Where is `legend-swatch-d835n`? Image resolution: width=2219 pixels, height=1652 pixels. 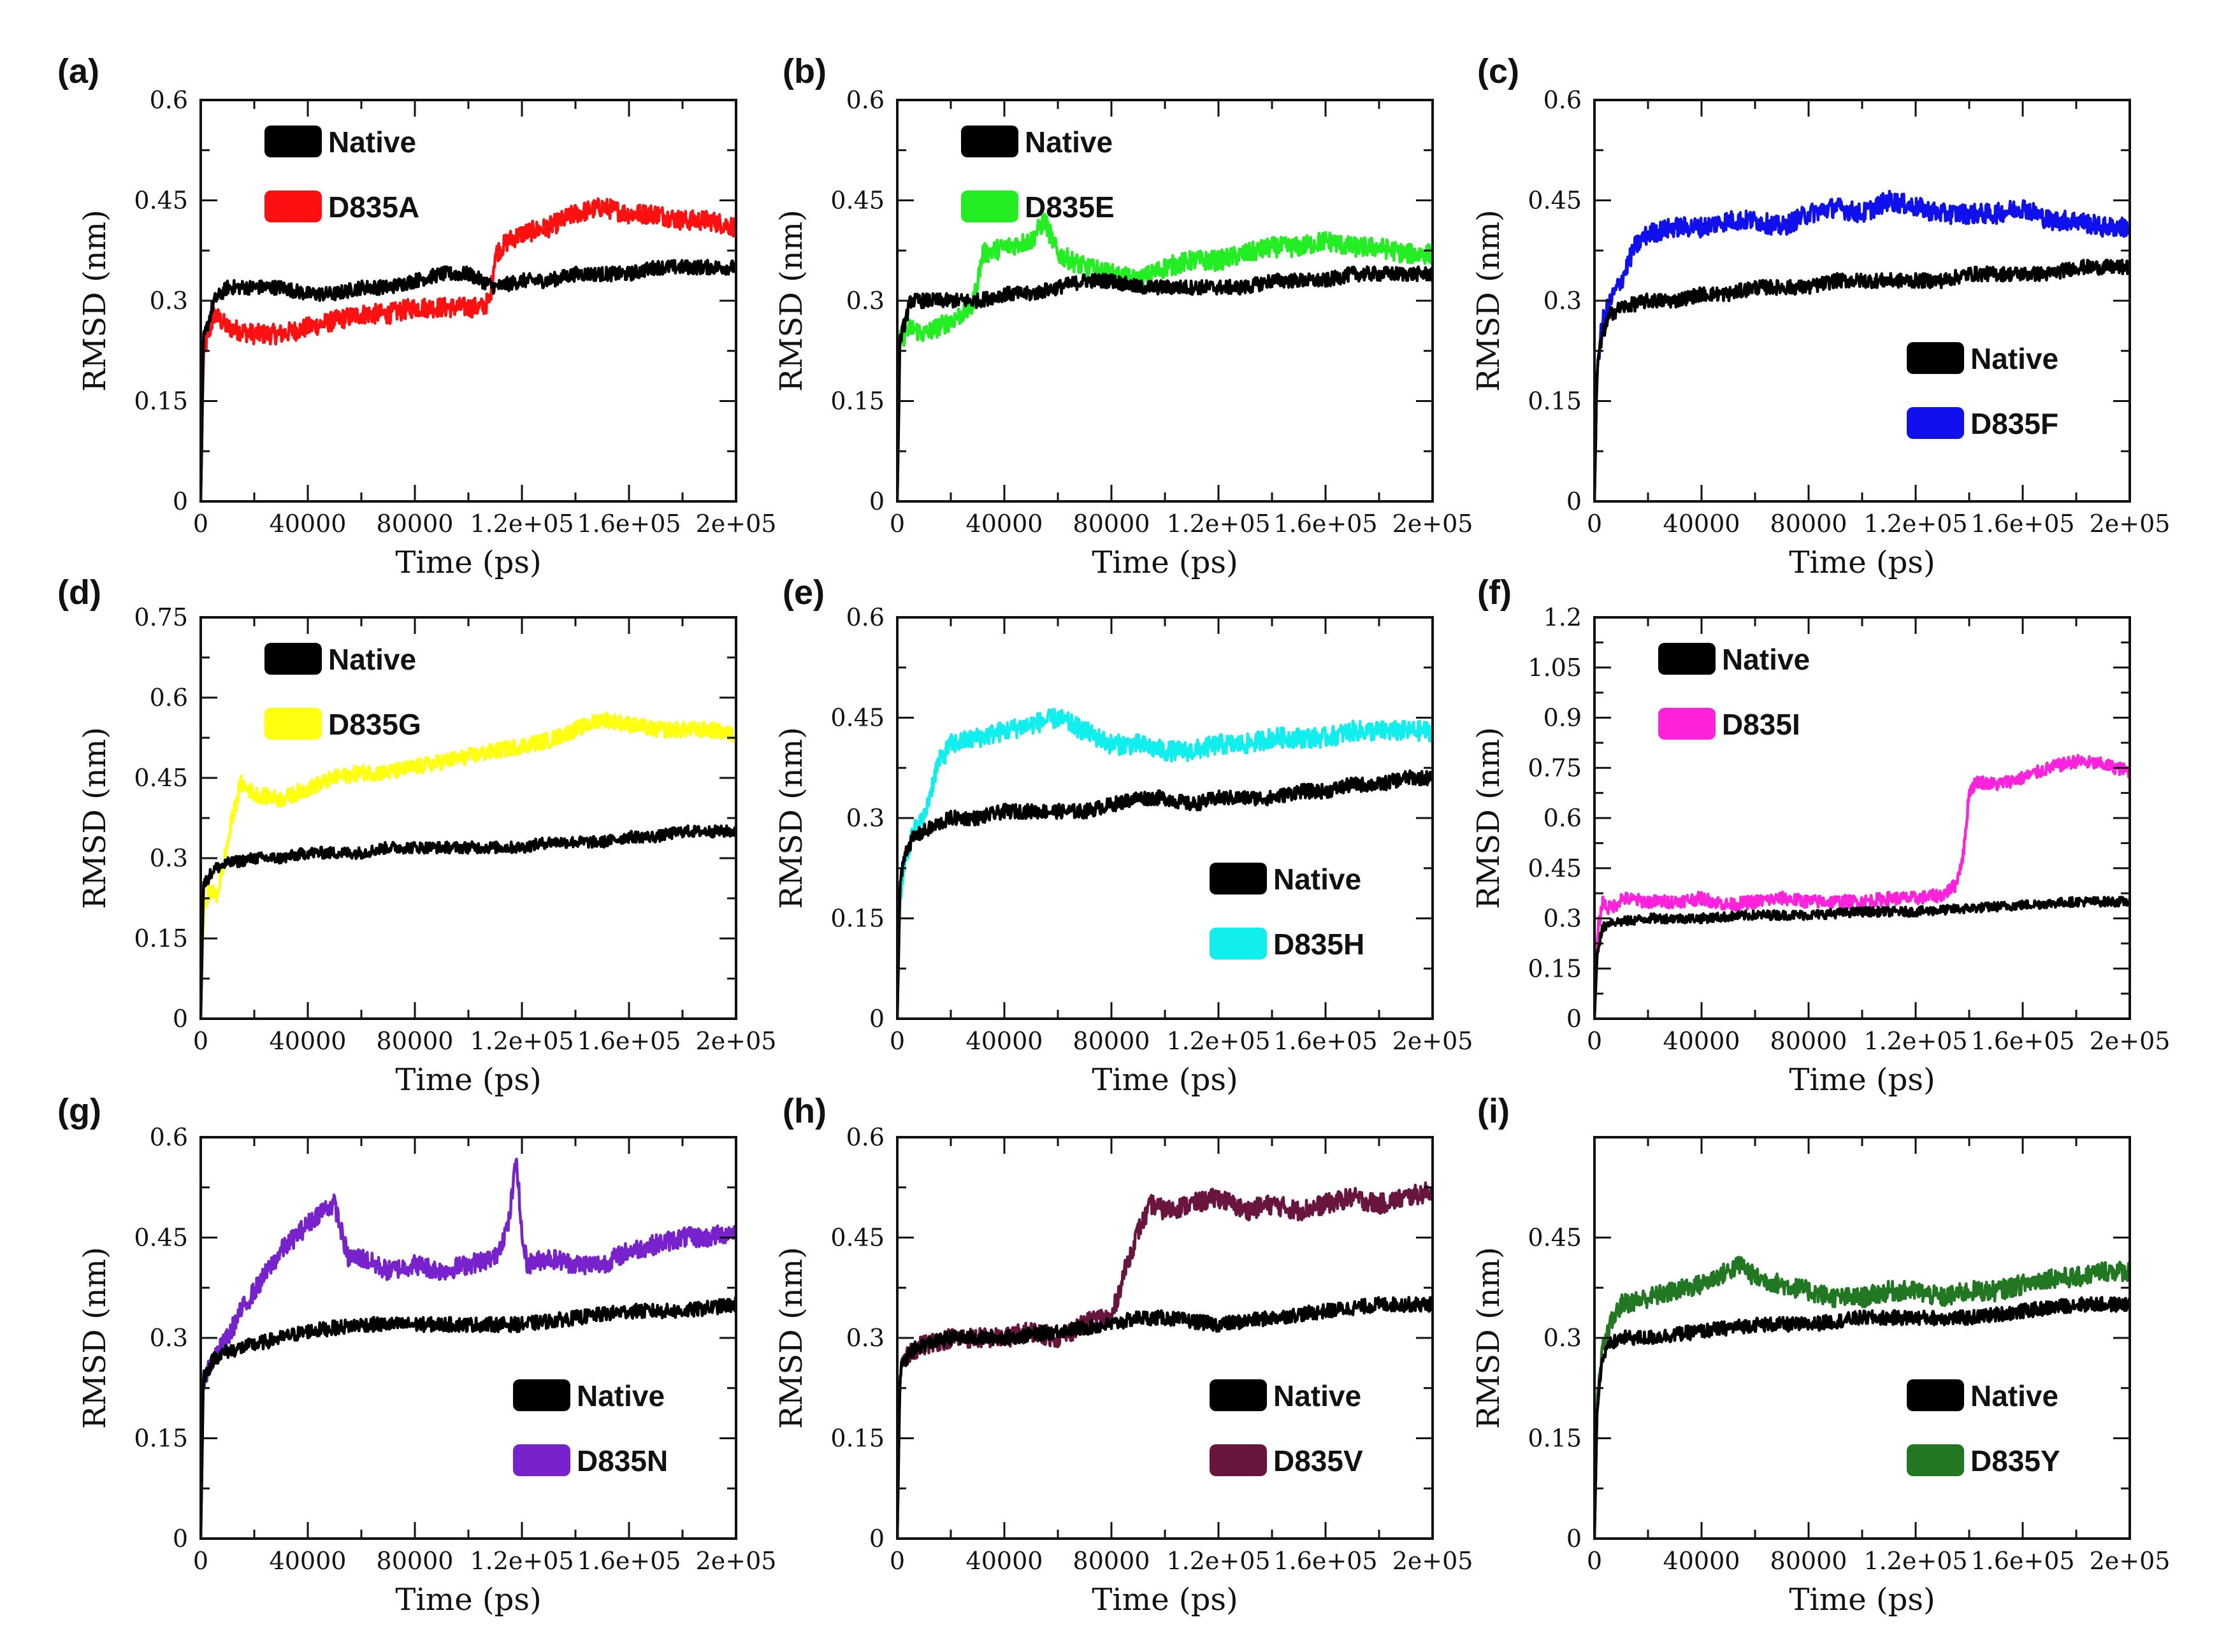
legend-swatch-d835n is located at coordinates (541, 1460).